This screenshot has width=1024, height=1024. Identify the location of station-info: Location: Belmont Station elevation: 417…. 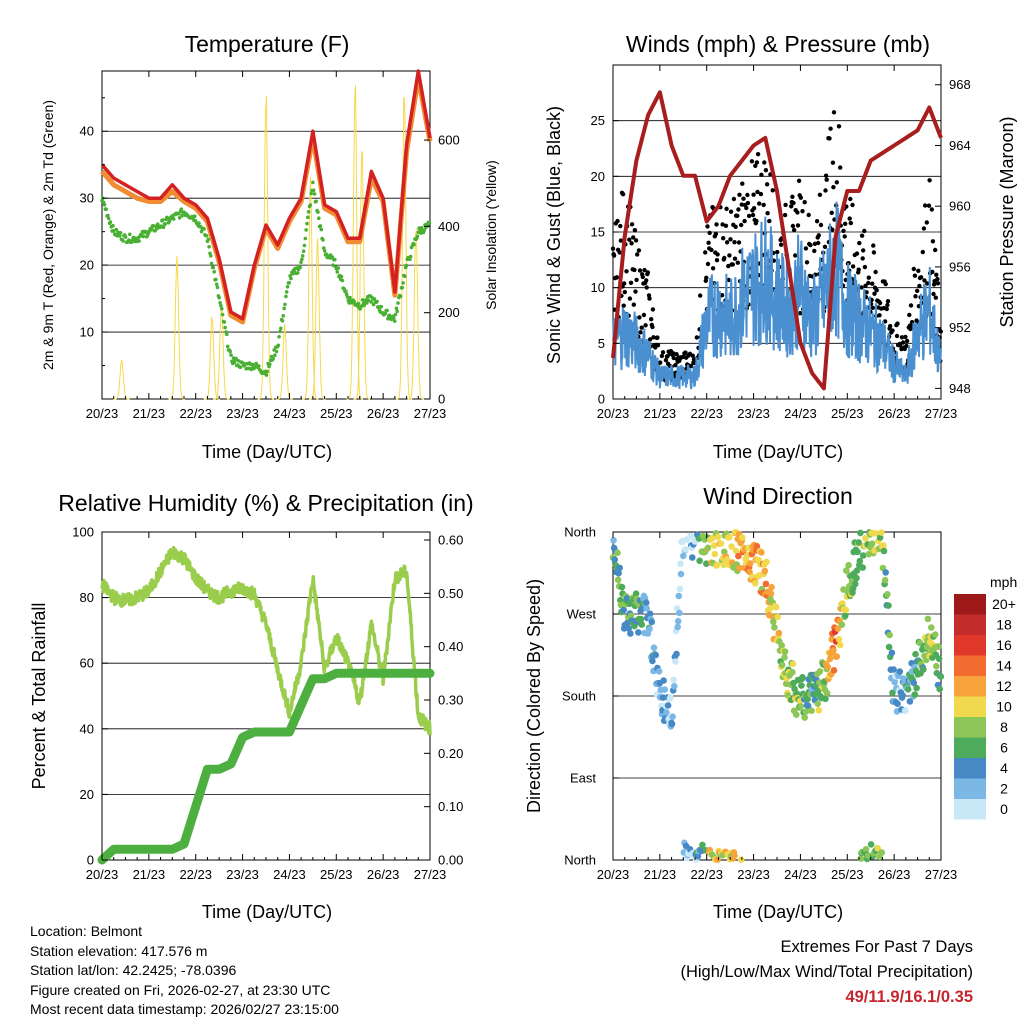
(184, 971).